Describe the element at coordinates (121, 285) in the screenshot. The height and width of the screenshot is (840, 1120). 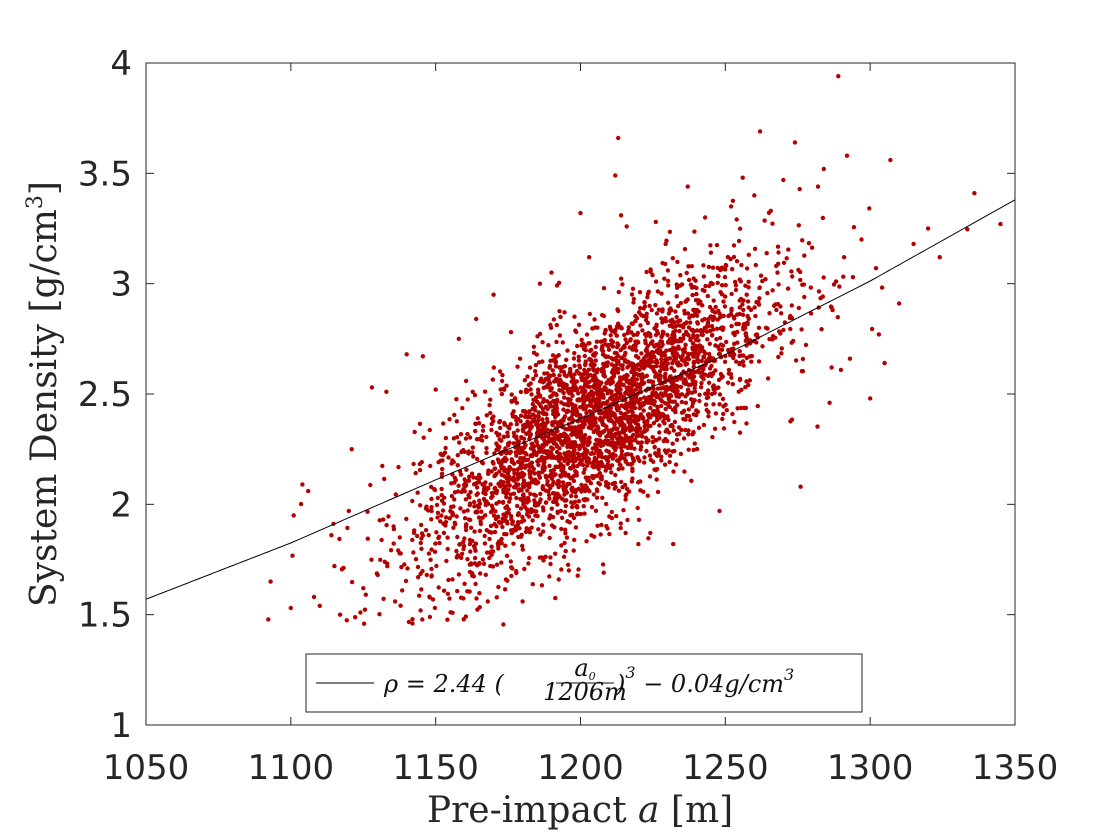
I see `y-tick-label: 3` at that location.